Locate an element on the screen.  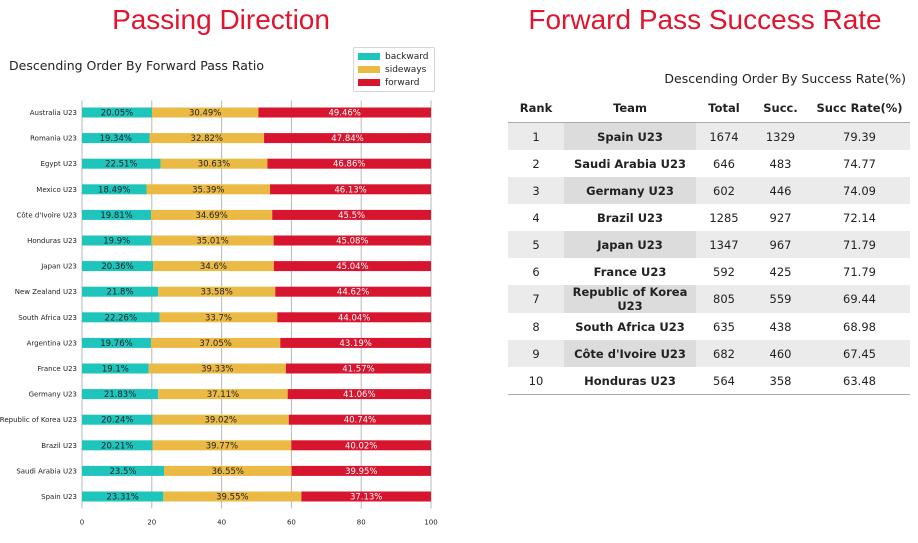
cell-rank: 3 is located at coordinates (536, 190).